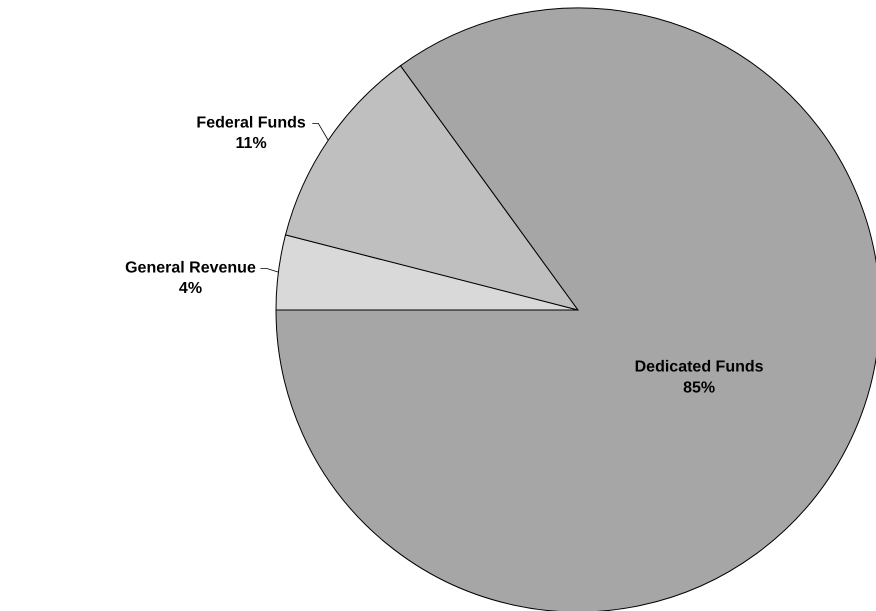  What do you see at coordinates (190, 289) in the screenshot?
I see `data-label: 4%` at bounding box center [190, 289].